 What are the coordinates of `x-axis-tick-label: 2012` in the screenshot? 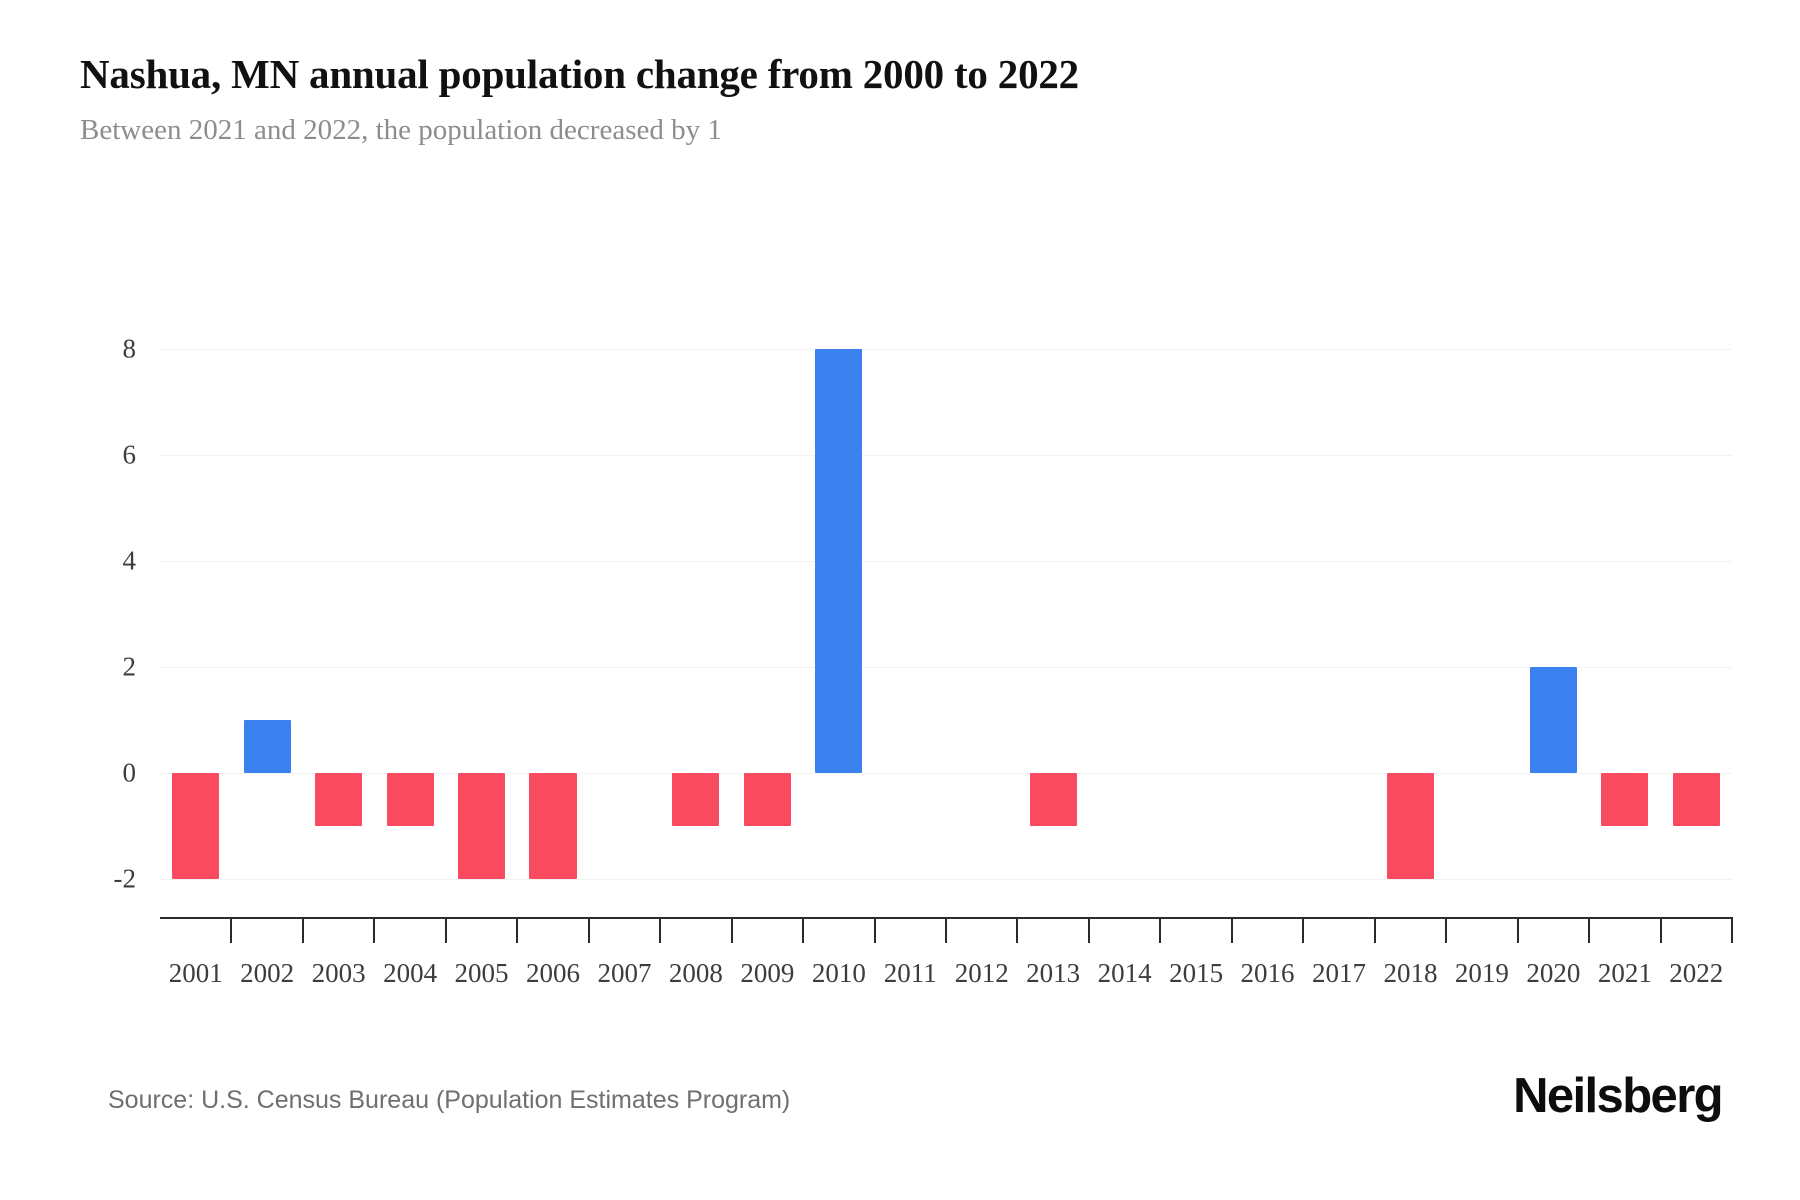 It's located at (981, 973).